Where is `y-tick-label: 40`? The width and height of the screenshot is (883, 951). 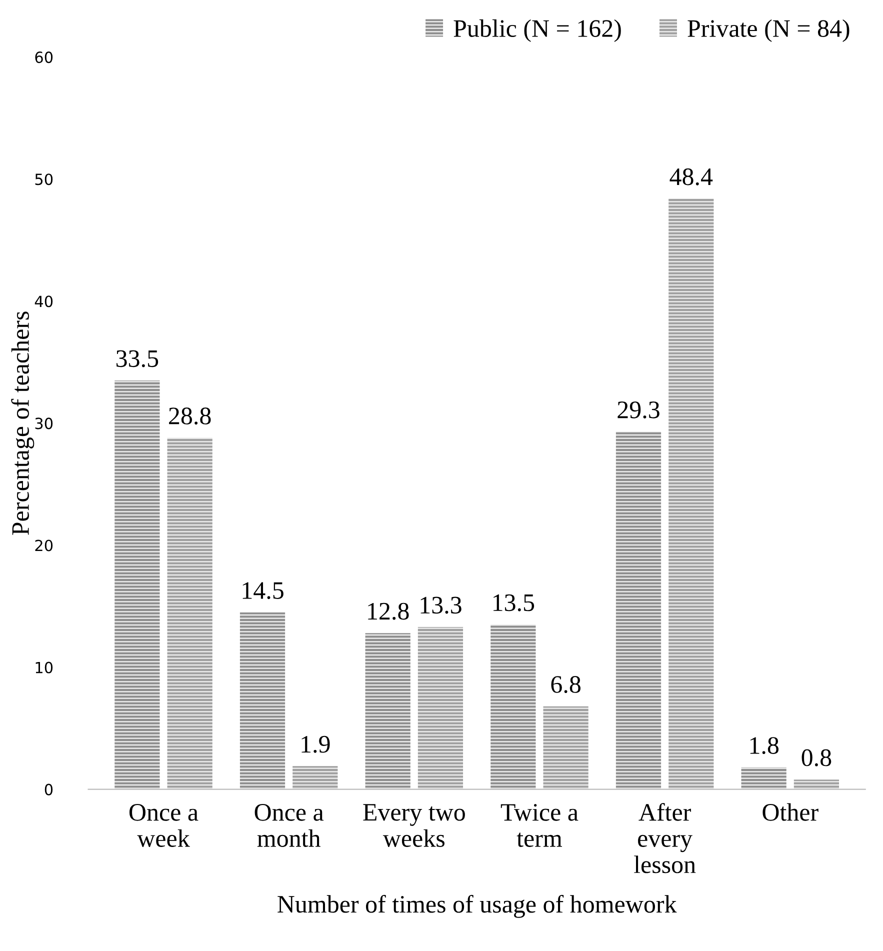
y-tick-label: 40 is located at coordinates (43, 302).